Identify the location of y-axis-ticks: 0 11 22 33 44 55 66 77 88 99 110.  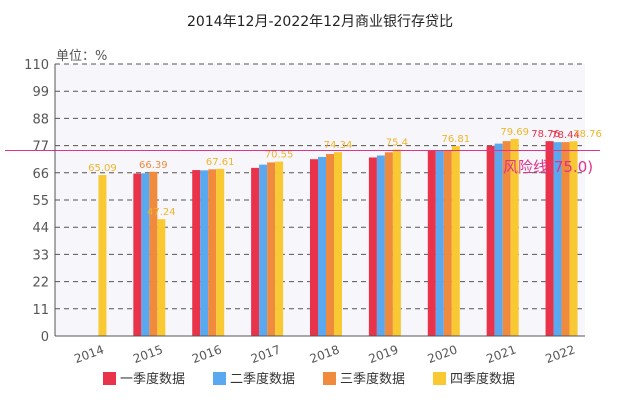
(36, 201).